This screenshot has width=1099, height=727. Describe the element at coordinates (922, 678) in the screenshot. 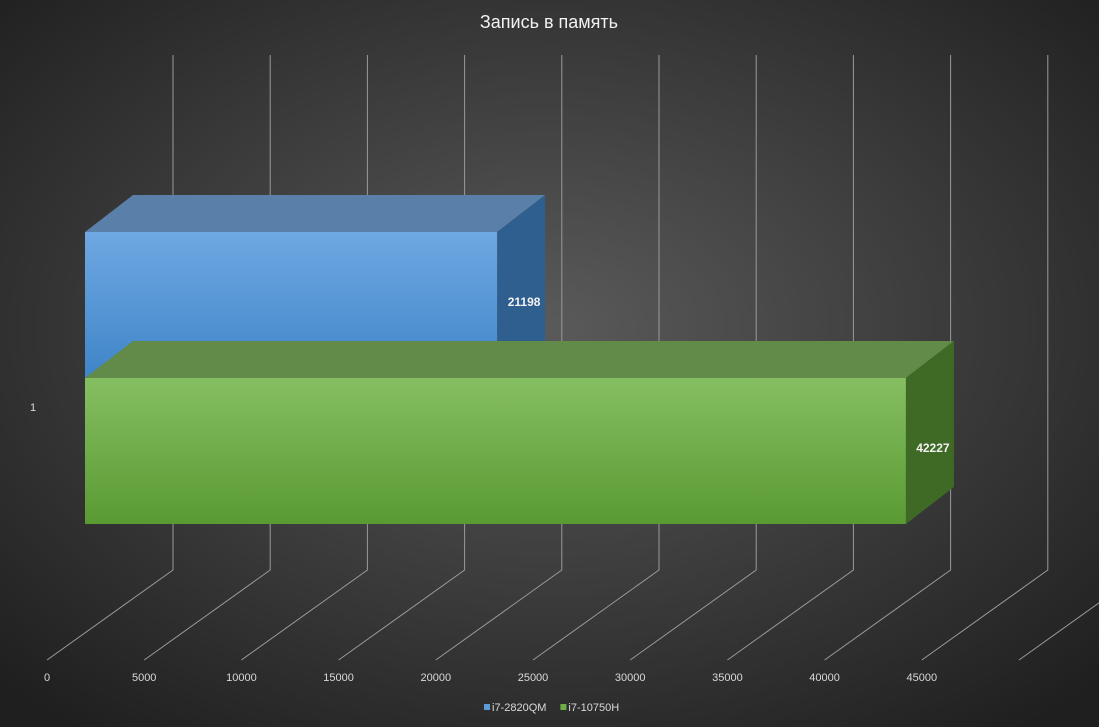

I see `x-tick-label: 45000` at that location.